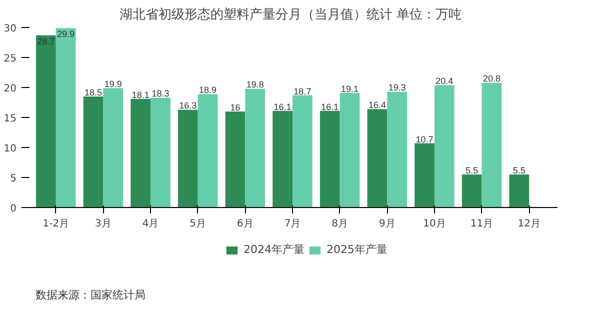 The height and width of the screenshot is (330, 590). I want to click on x-tick-label: 11月, so click(482, 224).